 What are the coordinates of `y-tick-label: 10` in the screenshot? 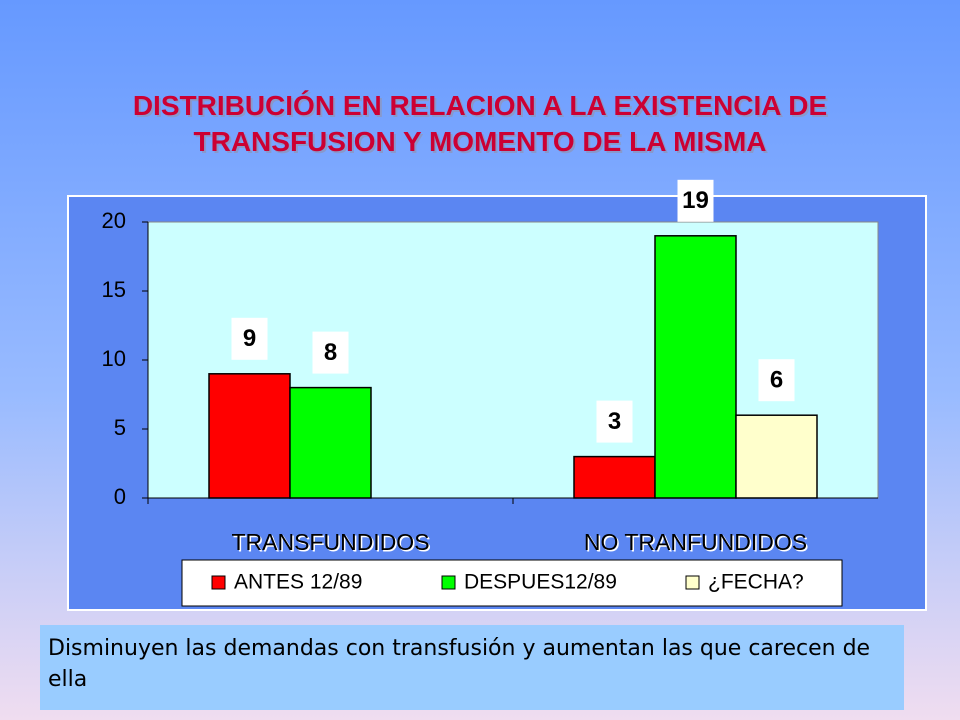 It's located at (114, 358).